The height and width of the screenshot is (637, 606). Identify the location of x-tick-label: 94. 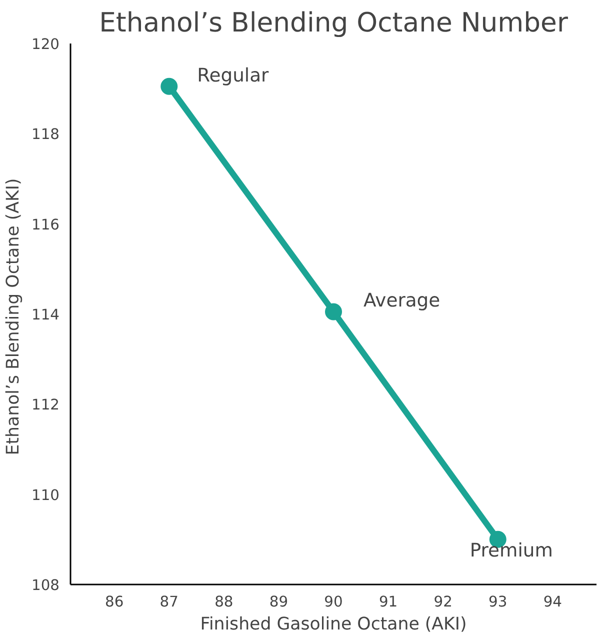
(552, 602).